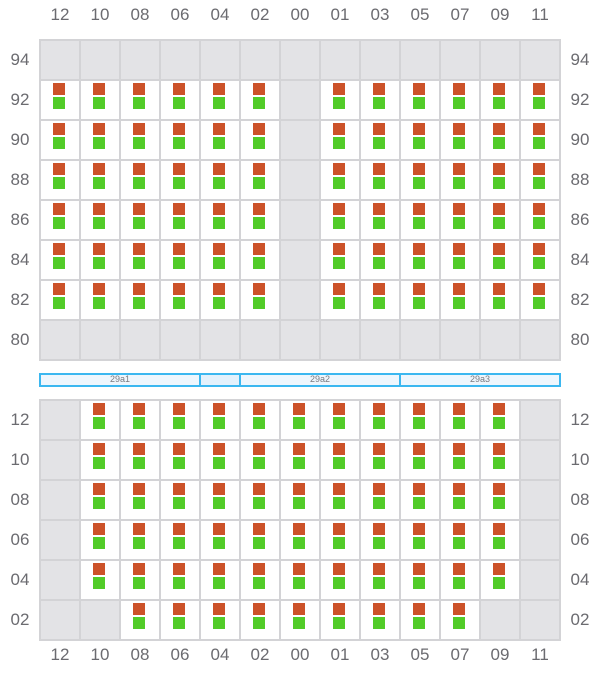  What do you see at coordinates (220, 380) in the screenshot?
I see `zone-gap` at bounding box center [220, 380].